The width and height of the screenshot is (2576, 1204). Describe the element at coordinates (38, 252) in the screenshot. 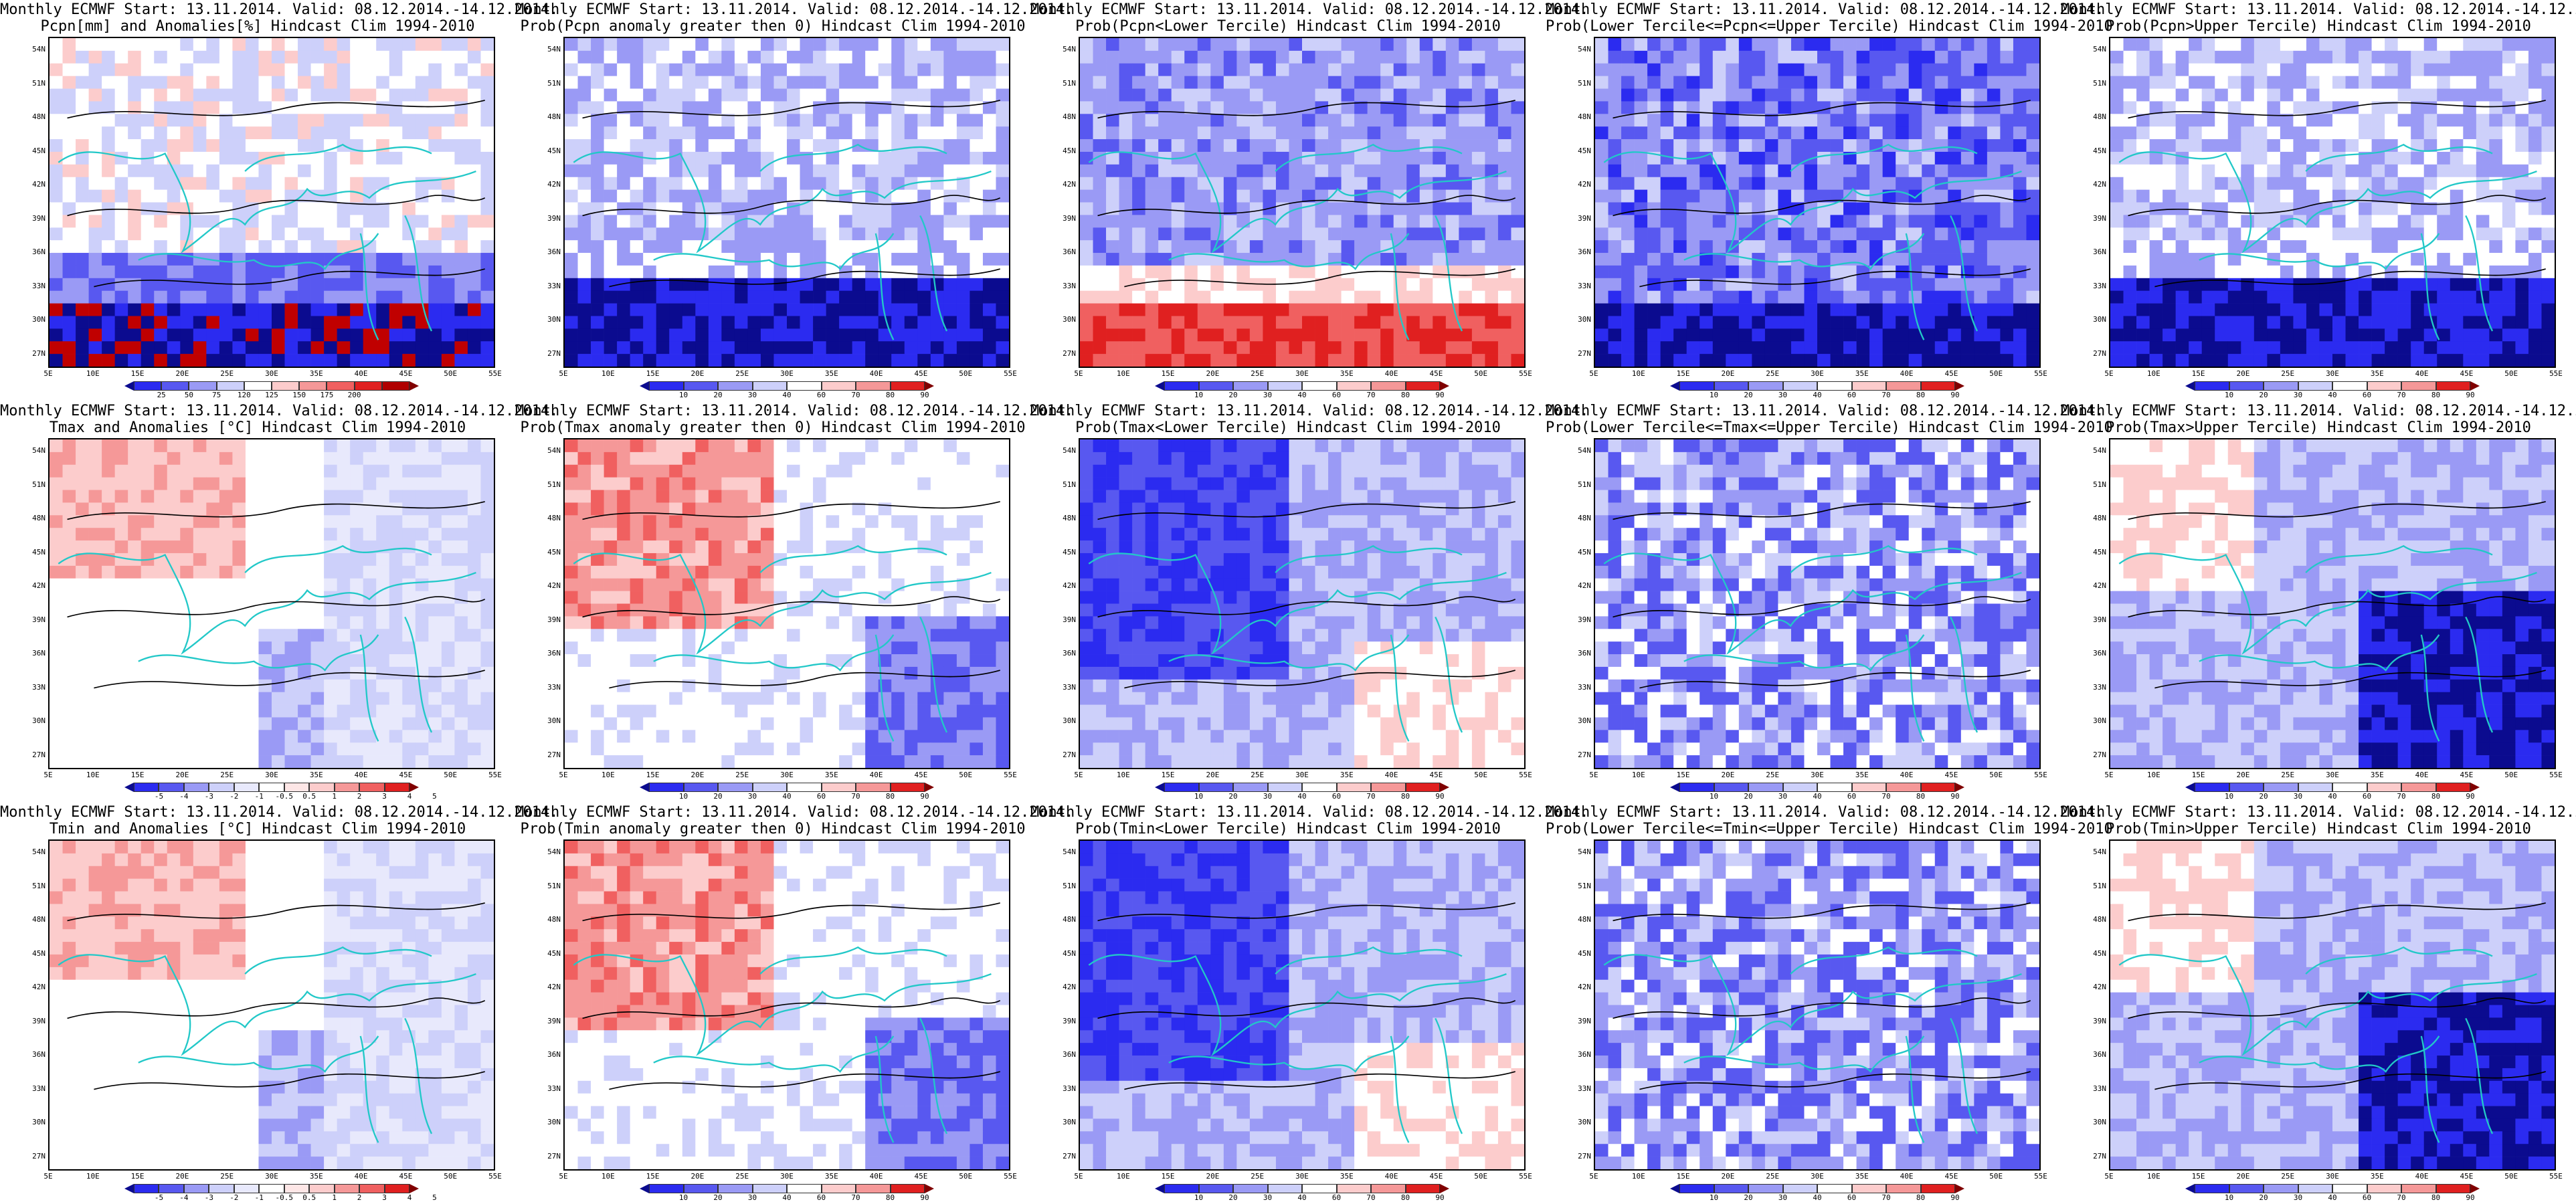

I see `latitude-tick-label: 36N` at that location.